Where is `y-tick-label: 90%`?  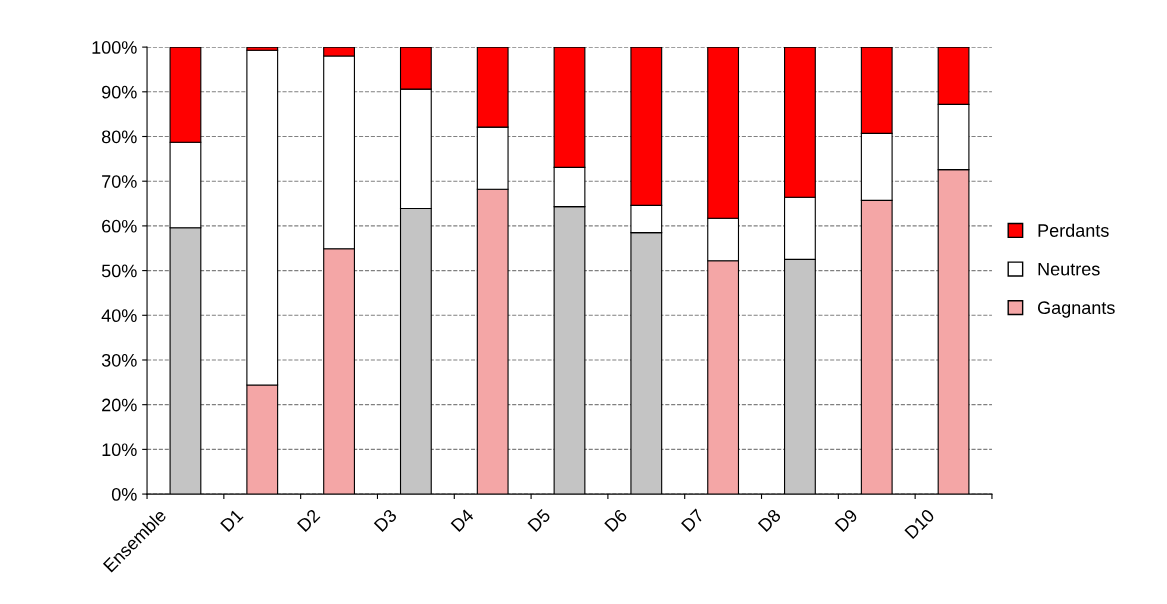
y-tick-label: 90% is located at coordinates (119, 92).